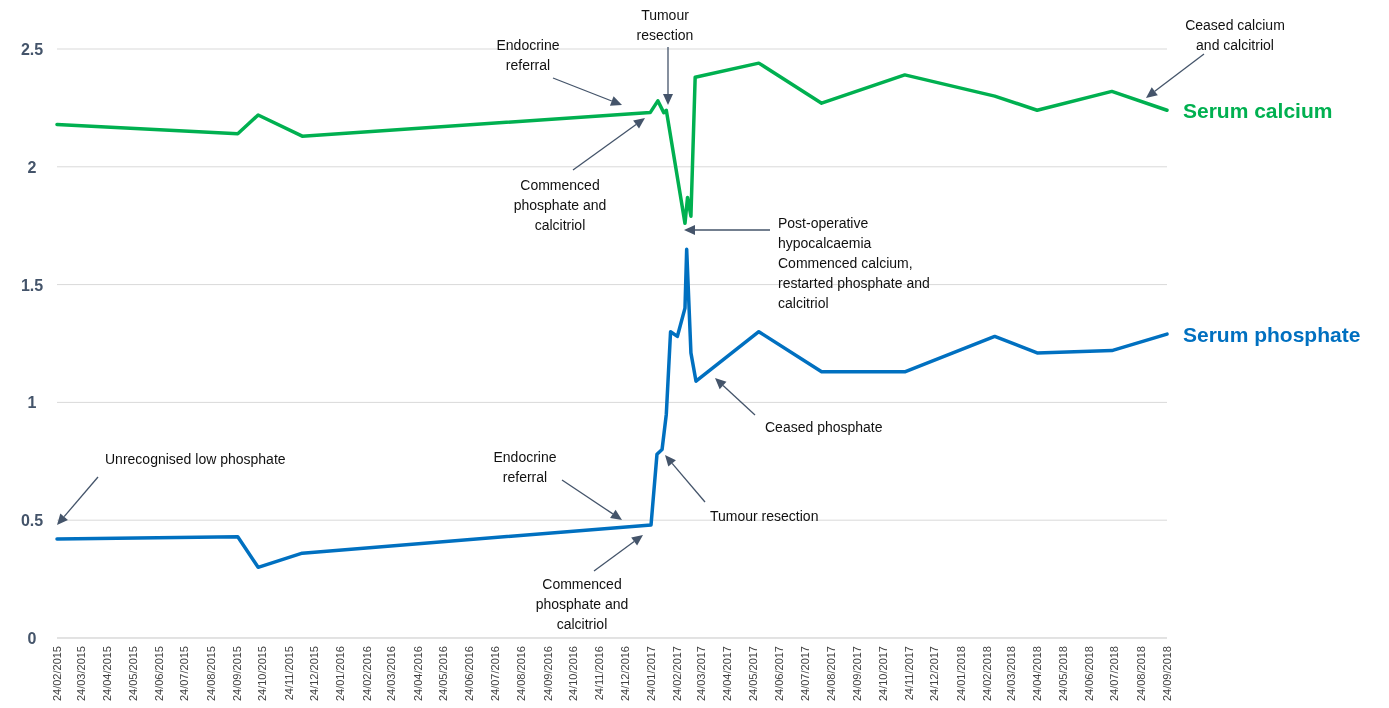 Image resolution: width=1389 pixels, height=708 pixels. I want to click on x-tick-label: 24/09/2016, so click(547, 674).